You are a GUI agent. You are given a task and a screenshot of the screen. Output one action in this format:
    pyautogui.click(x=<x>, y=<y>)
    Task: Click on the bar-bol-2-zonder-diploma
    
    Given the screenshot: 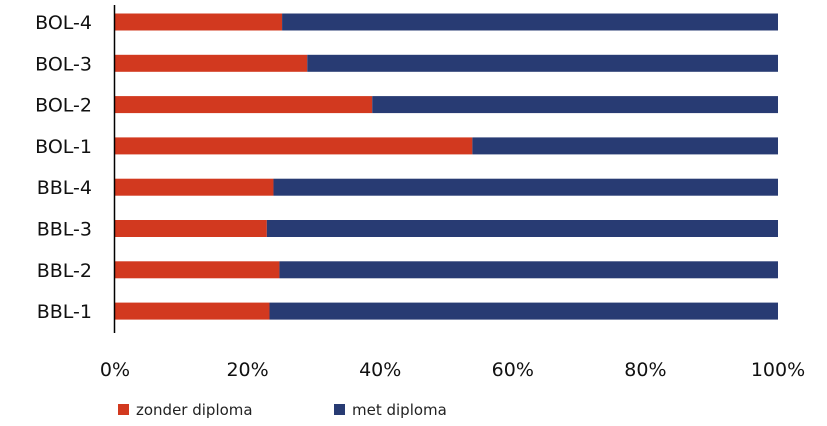 What is the action you would take?
    pyautogui.click(x=244, y=105)
    